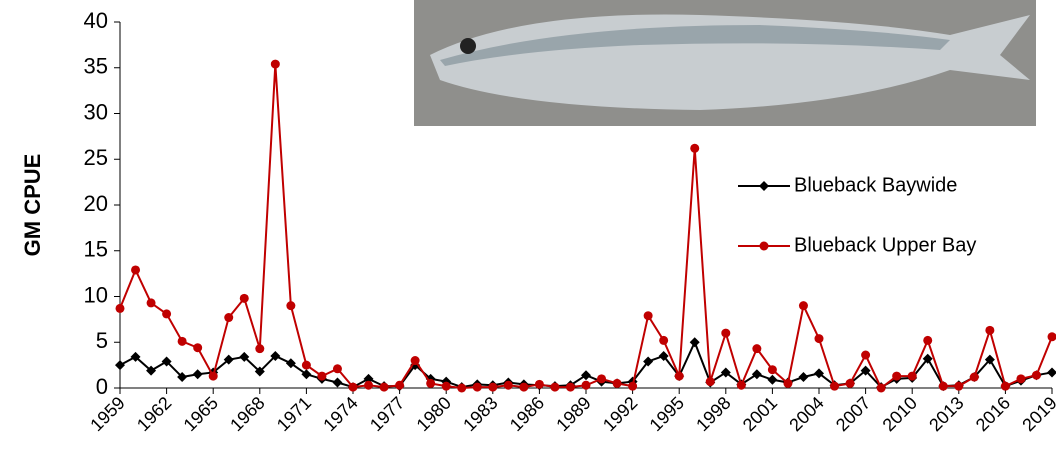  What do you see at coordinates (480, 414) in the screenshot?
I see `x-tick-label: 1983` at bounding box center [480, 414].